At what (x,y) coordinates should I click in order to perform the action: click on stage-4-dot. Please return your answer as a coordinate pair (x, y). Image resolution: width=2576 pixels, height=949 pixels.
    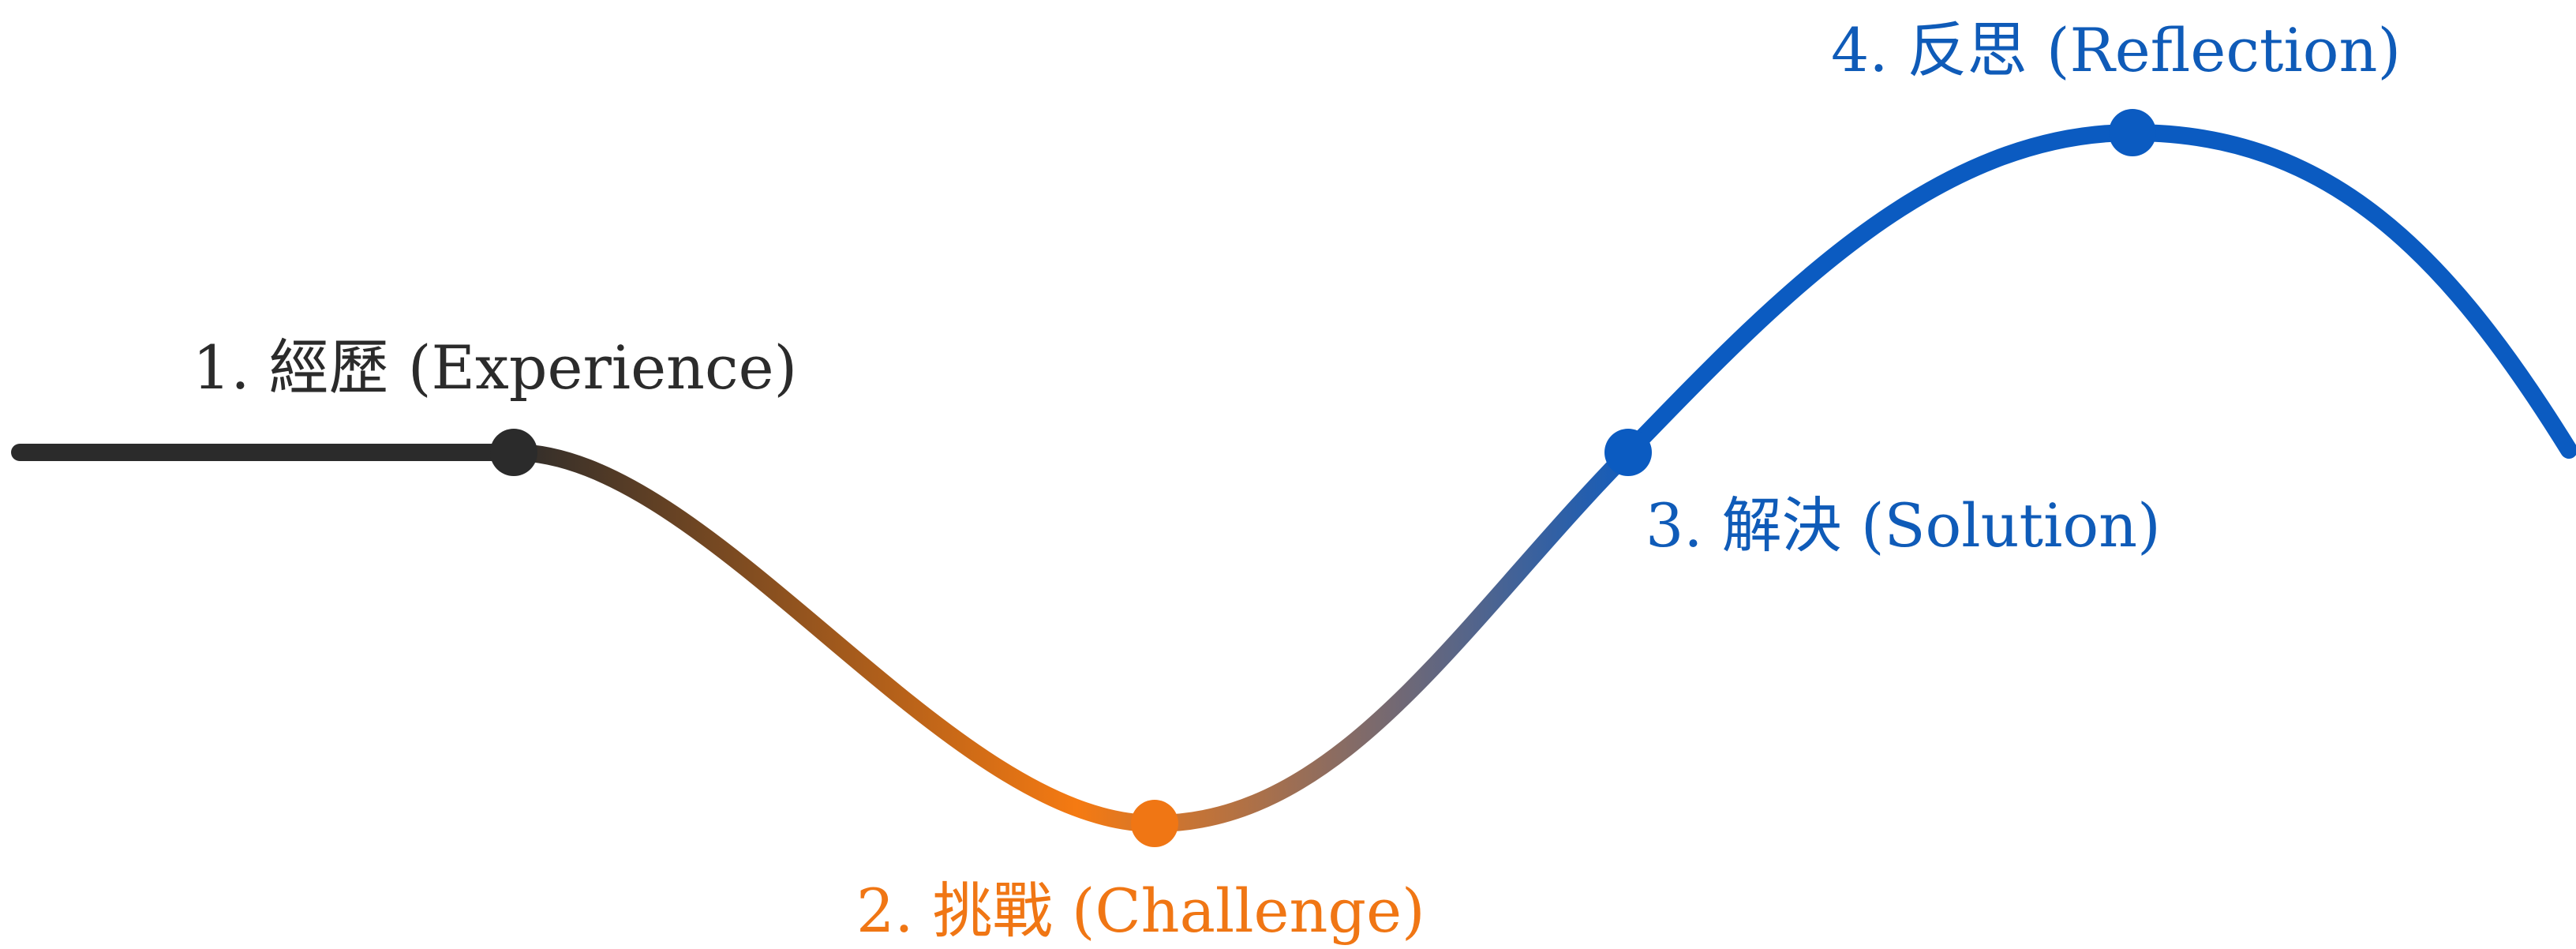
    Looking at the image, I should click on (2132, 132).